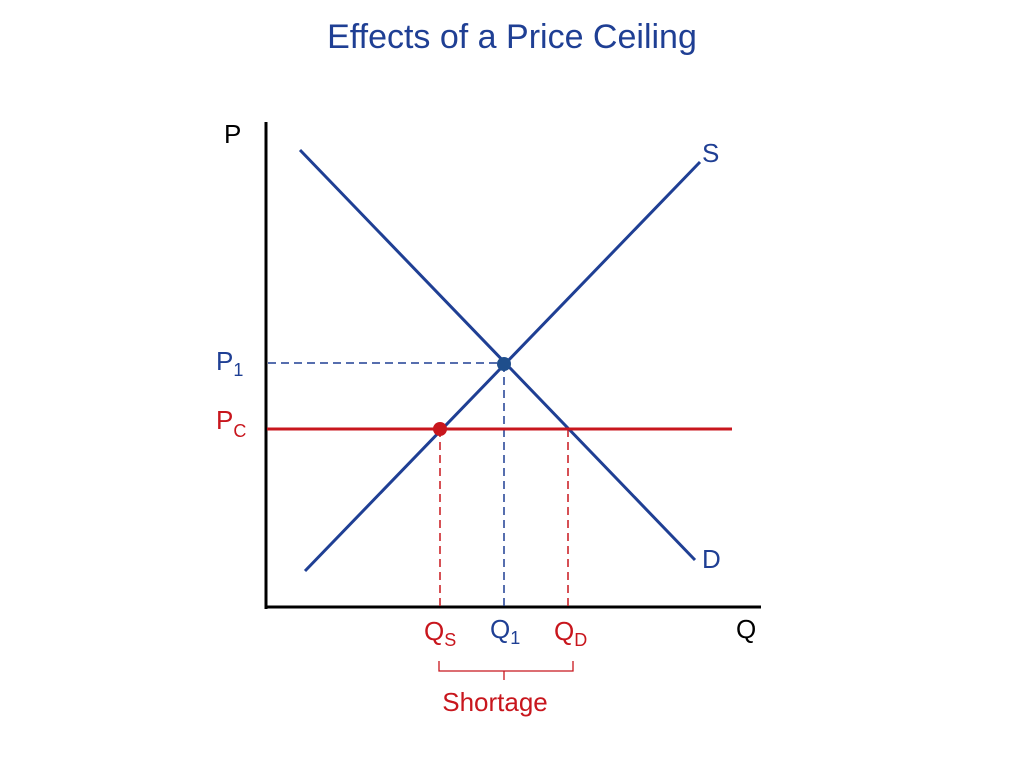 The image size is (1024, 768). I want to click on q1-label-sub: 1, so click(515, 638).